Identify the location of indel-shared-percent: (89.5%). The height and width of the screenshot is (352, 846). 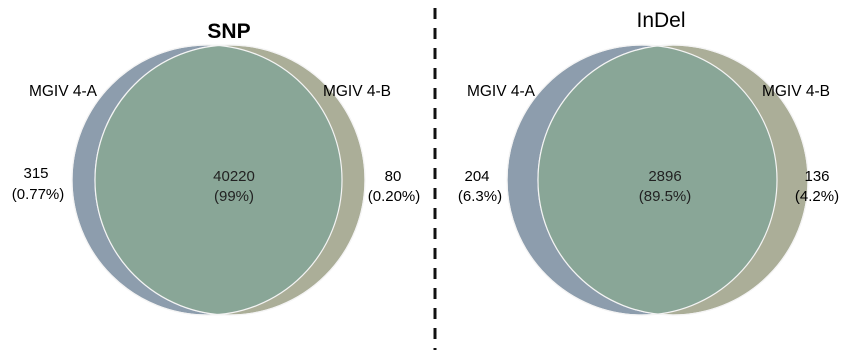
(665, 196).